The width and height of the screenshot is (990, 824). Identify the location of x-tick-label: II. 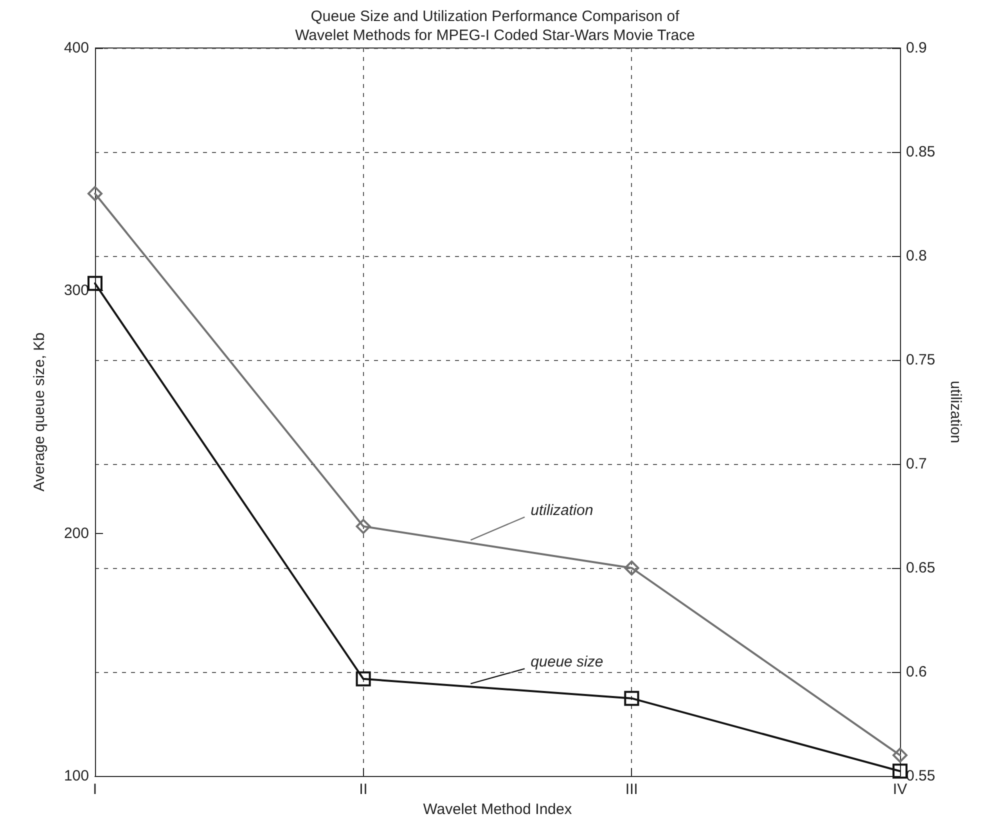
(363, 789).